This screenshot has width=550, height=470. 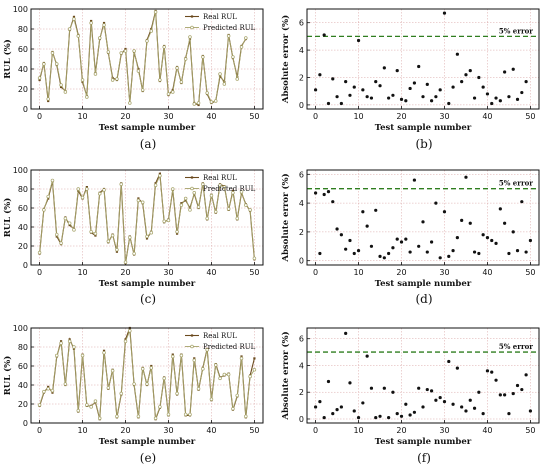 I want to click on error-threshold-label: 5% error, so click(x=516, y=30).